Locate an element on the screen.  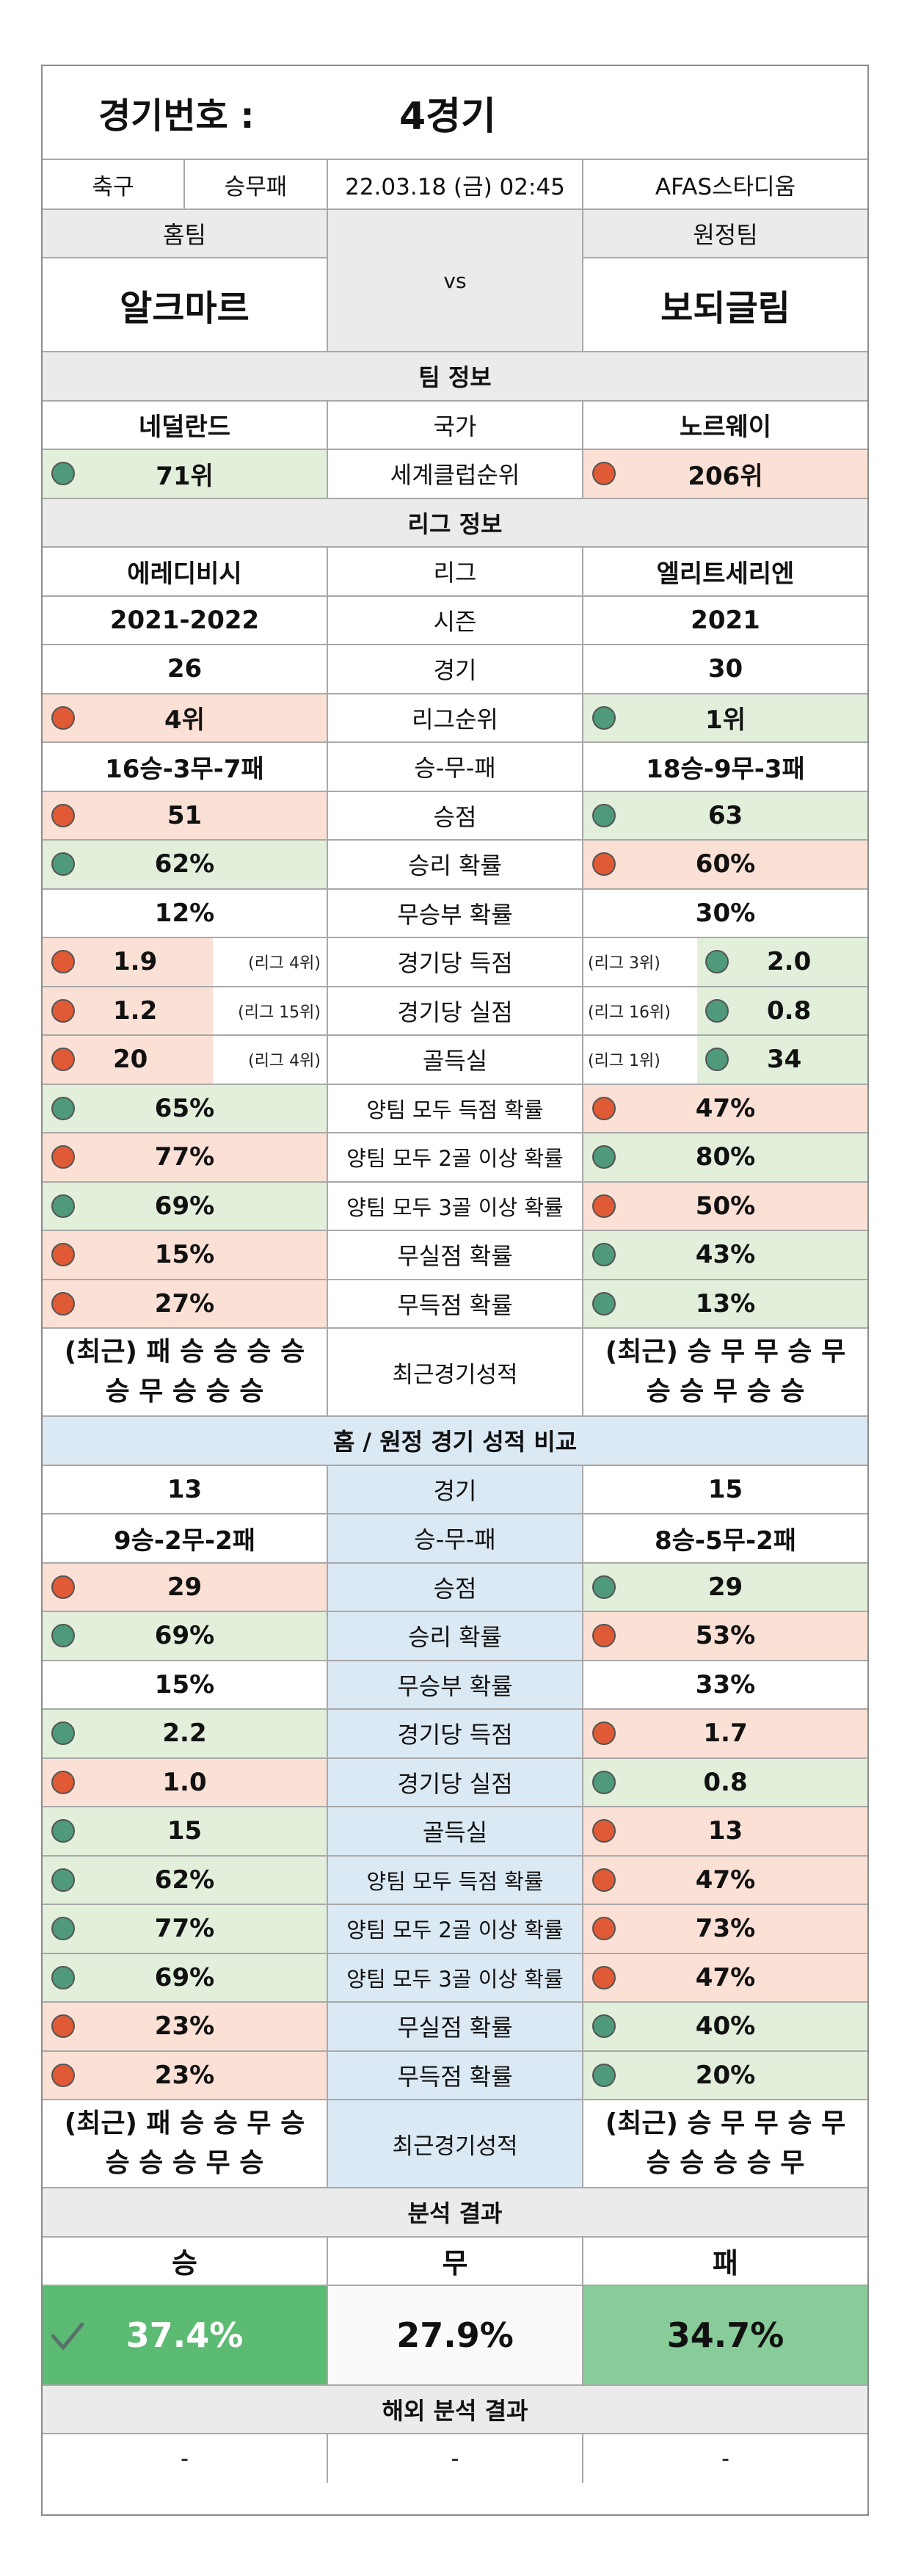
home-away-stat-home-value: 77% is located at coordinates (184, 1929).